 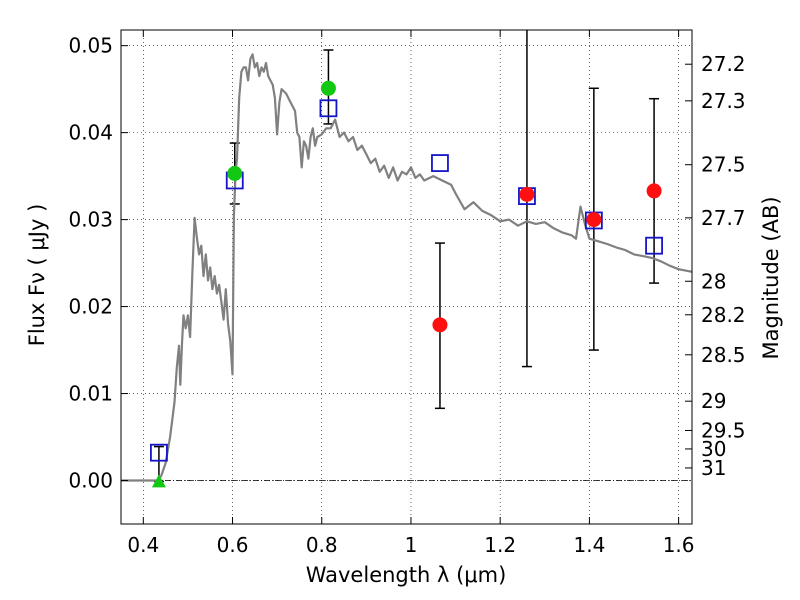 I want to click on y-tick-label: 0.02, so click(x=90, y=307).